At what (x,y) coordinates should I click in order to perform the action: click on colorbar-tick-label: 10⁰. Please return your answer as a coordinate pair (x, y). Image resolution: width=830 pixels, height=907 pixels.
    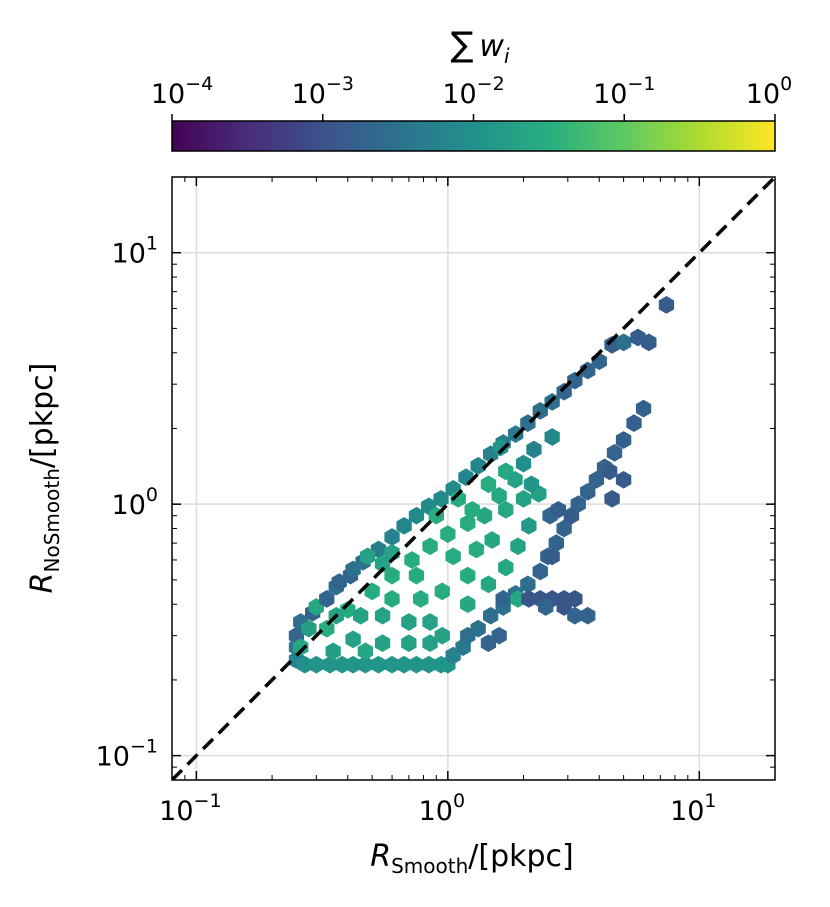
    Looking at the image, I should click on (769, 91).